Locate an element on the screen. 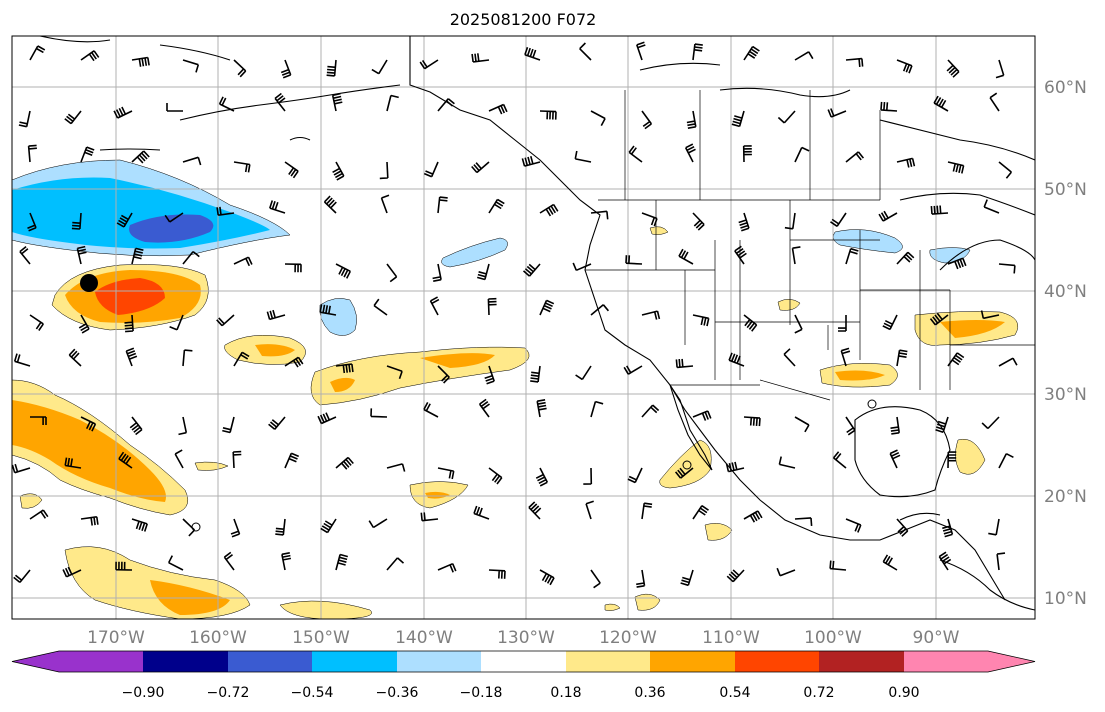 The image size is (1105, 712). lat-label: 40°N is located at coordinates (1065, 292).